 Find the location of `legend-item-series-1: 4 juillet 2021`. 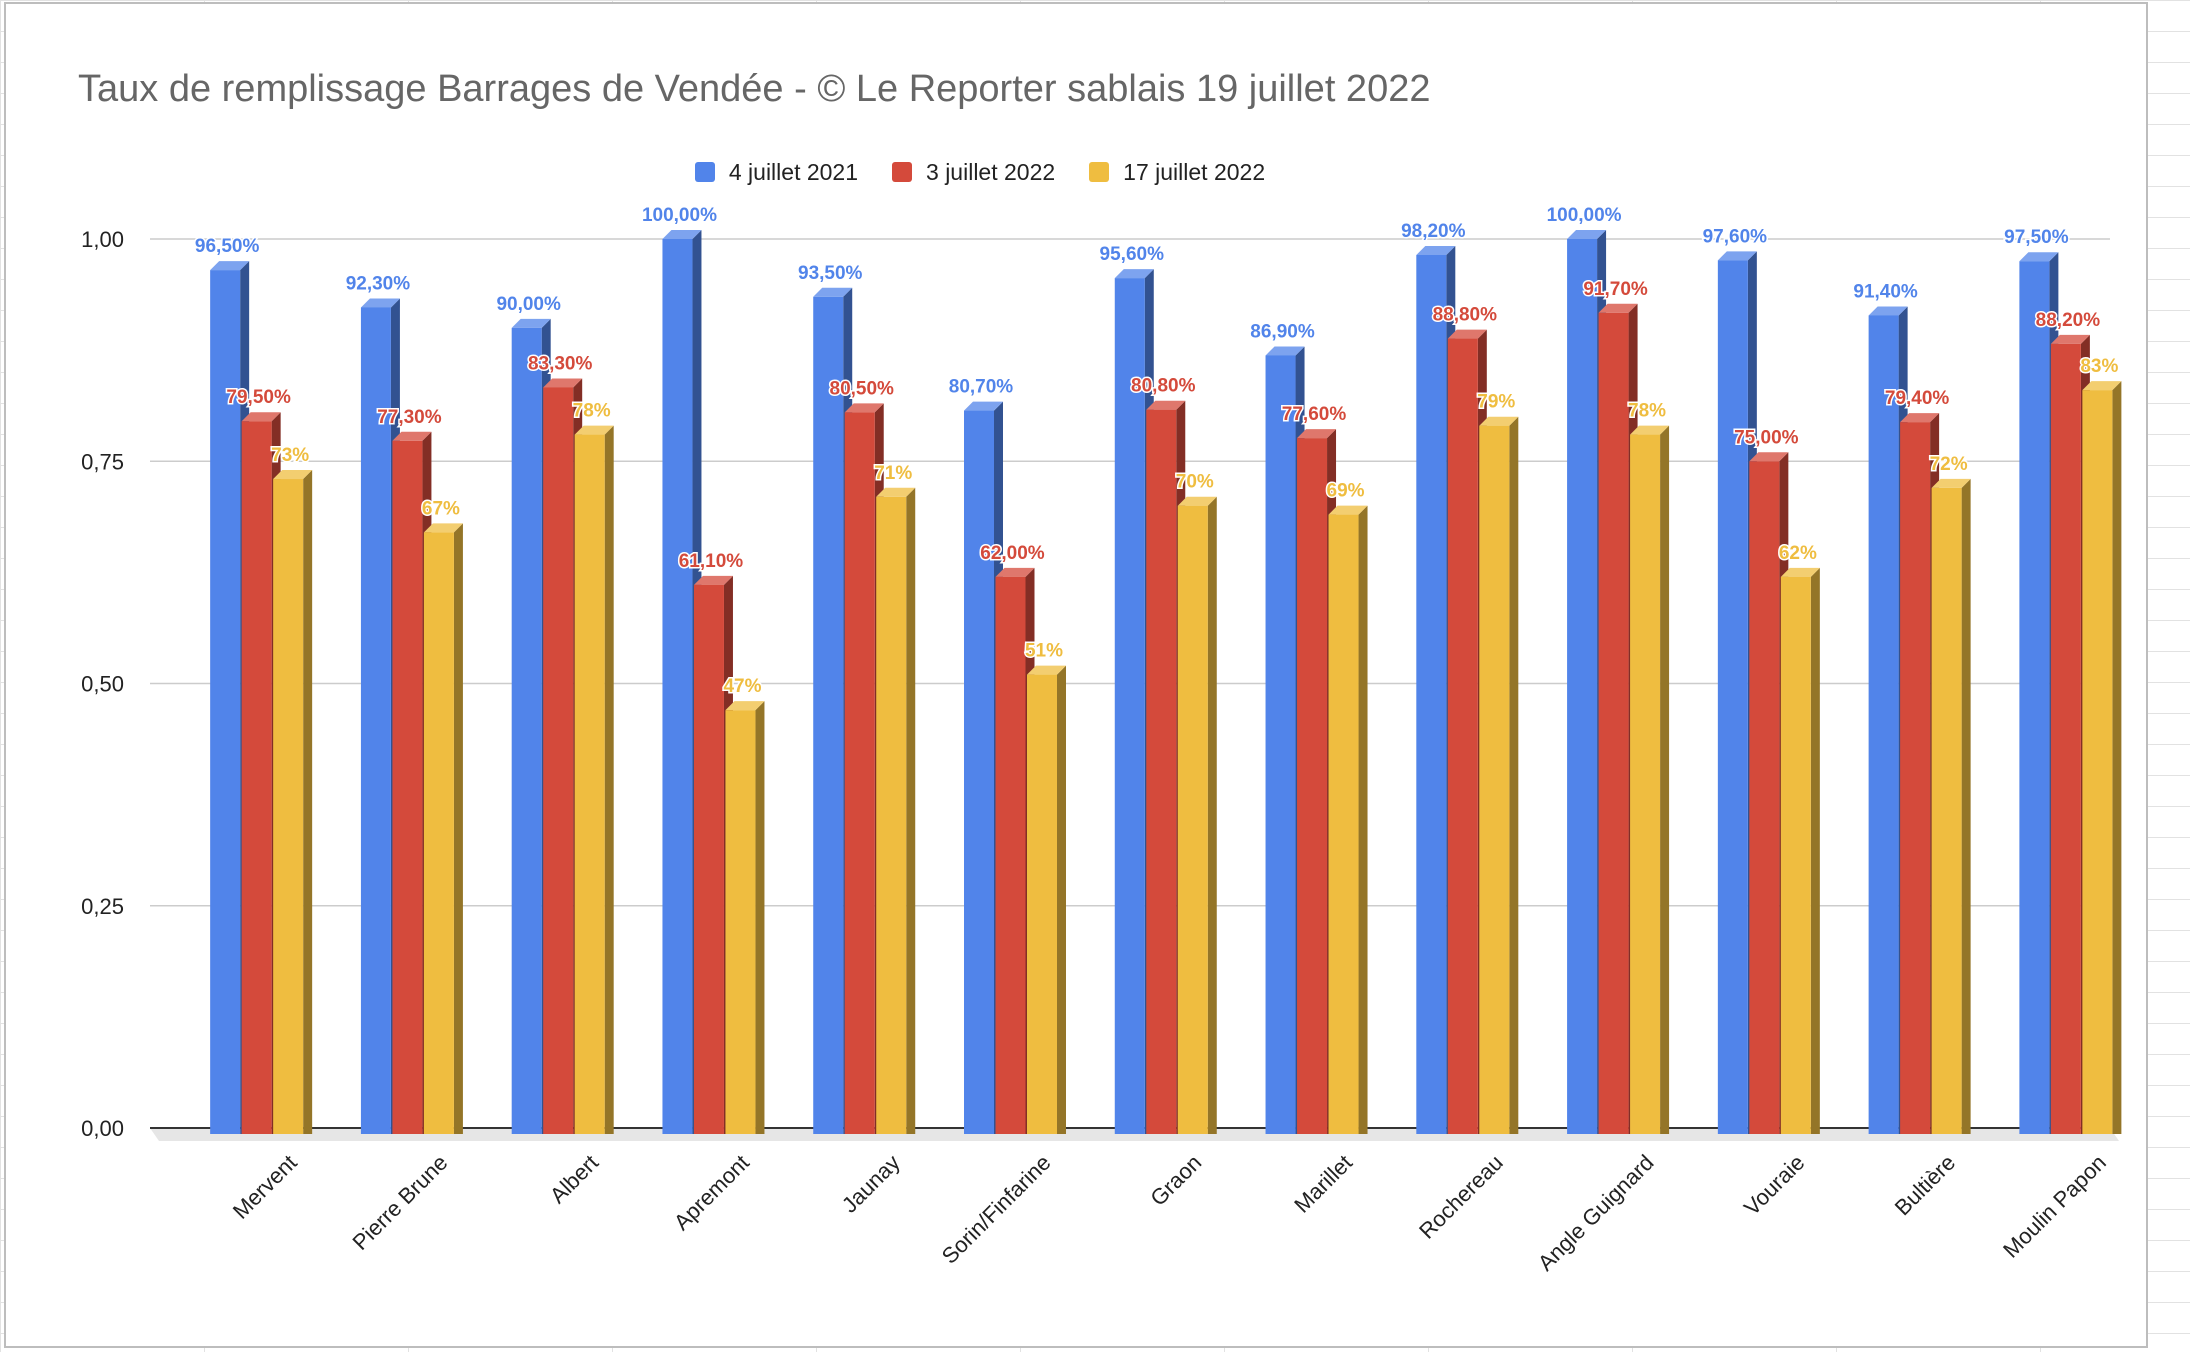

legend-item-series-1: 4 juillet 2021 is located at coordinates (776, 172).